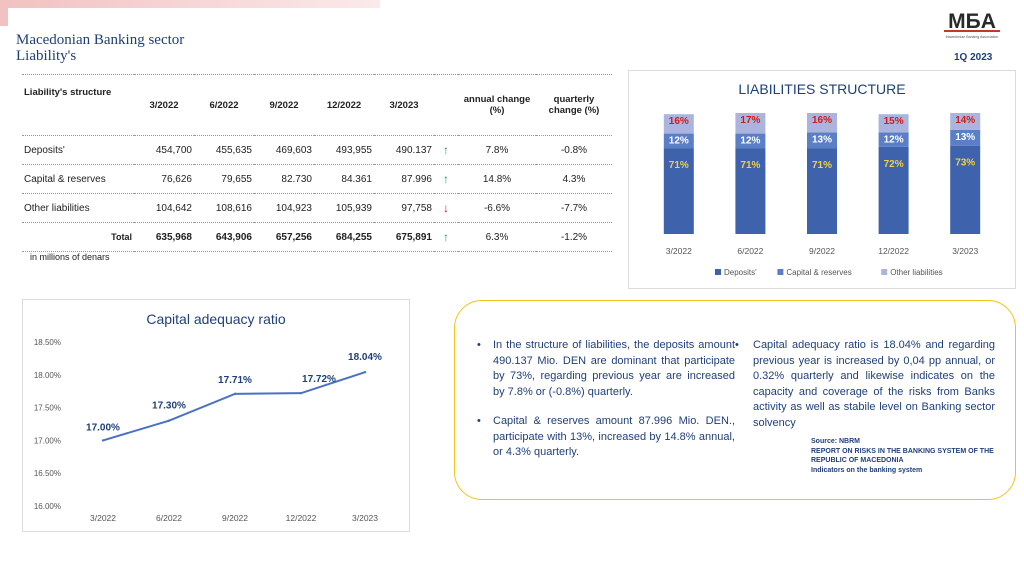 The width and height of the screenshot is (1024, 576). What do you see at coordinates (497, 208) in the screenshot?
I see `annual-change-cell: -6.6%` at bounding box center [497, 208].